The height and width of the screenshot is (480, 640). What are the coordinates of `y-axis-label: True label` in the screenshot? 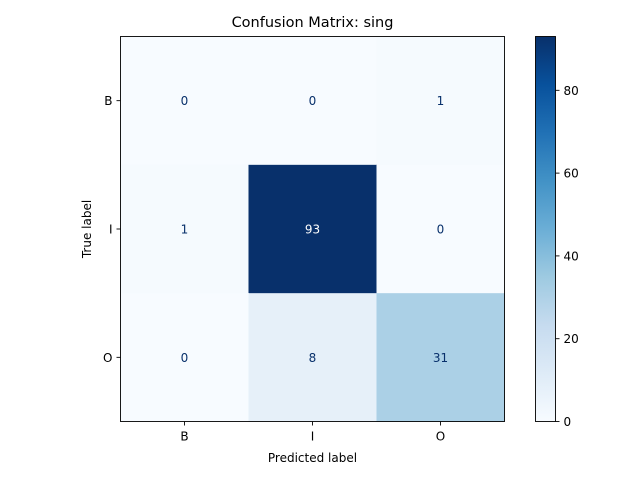 It's located at (87, 229).